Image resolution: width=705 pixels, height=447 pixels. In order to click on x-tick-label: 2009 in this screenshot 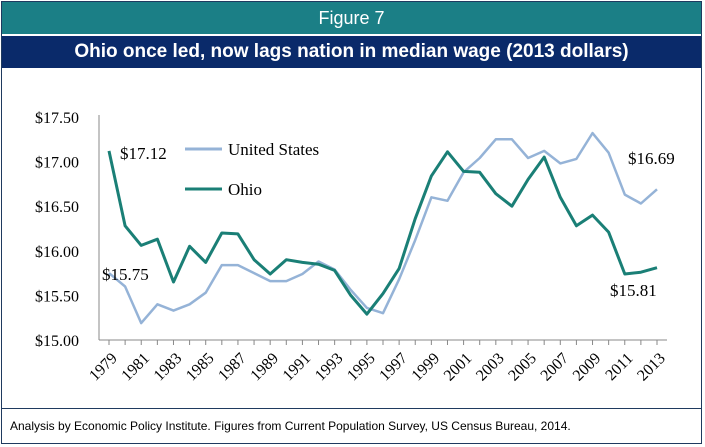, I will do `click(587, 367)`.